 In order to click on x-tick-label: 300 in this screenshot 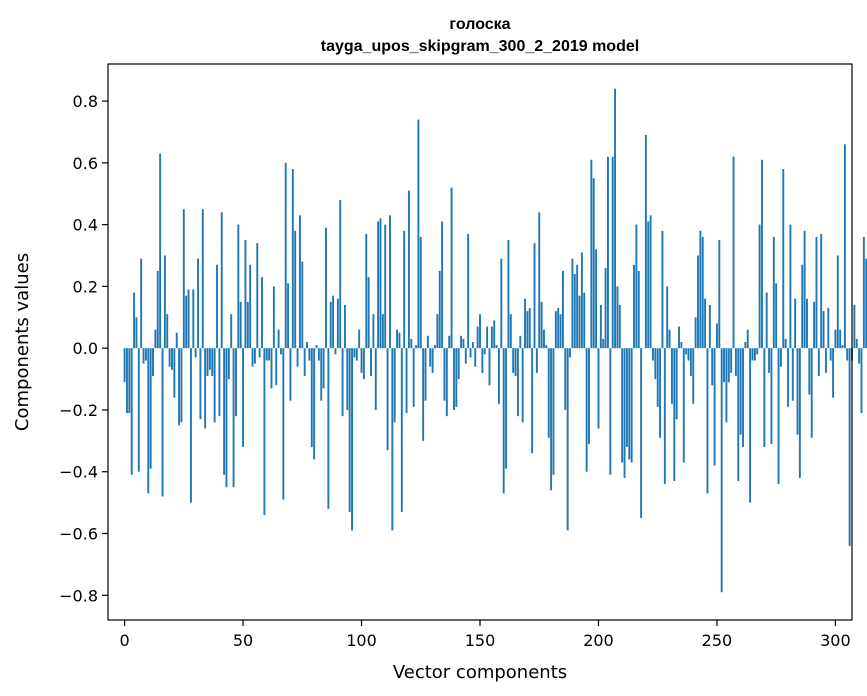, I will do `click(835, 640)`.